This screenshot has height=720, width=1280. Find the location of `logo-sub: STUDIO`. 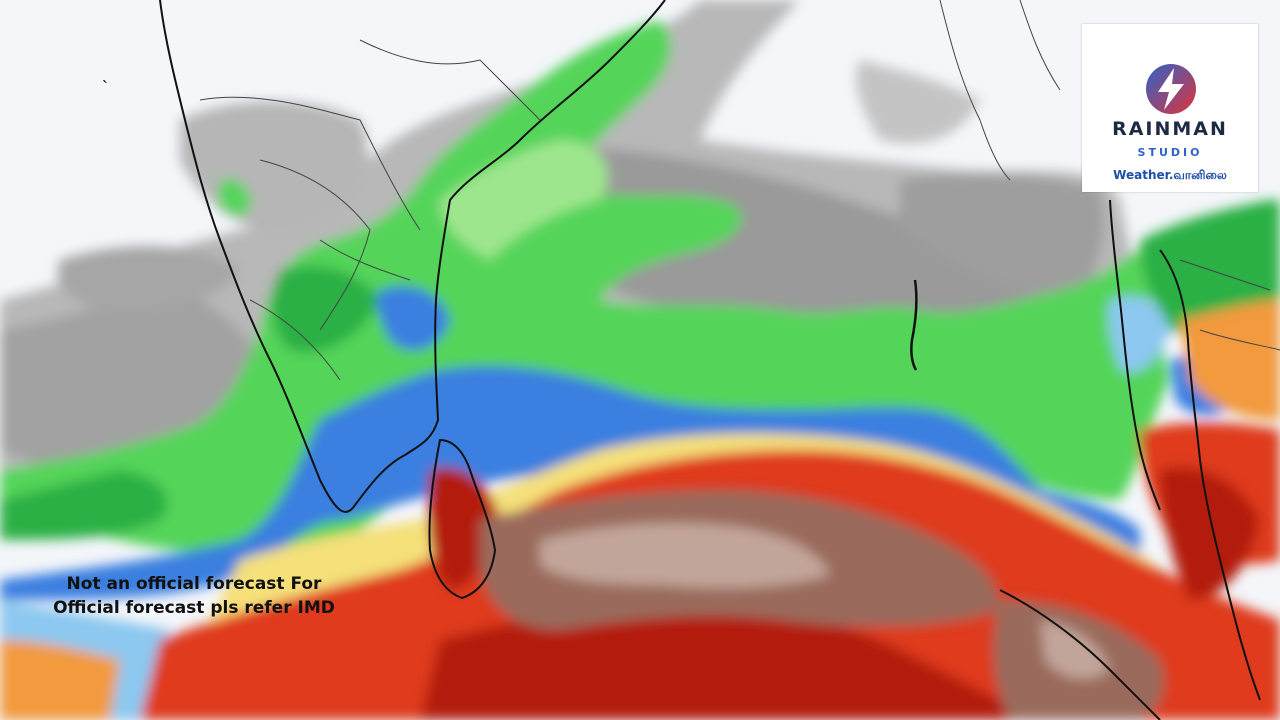

logo-sub: STUDIO is located at coordinates (1170, 152).